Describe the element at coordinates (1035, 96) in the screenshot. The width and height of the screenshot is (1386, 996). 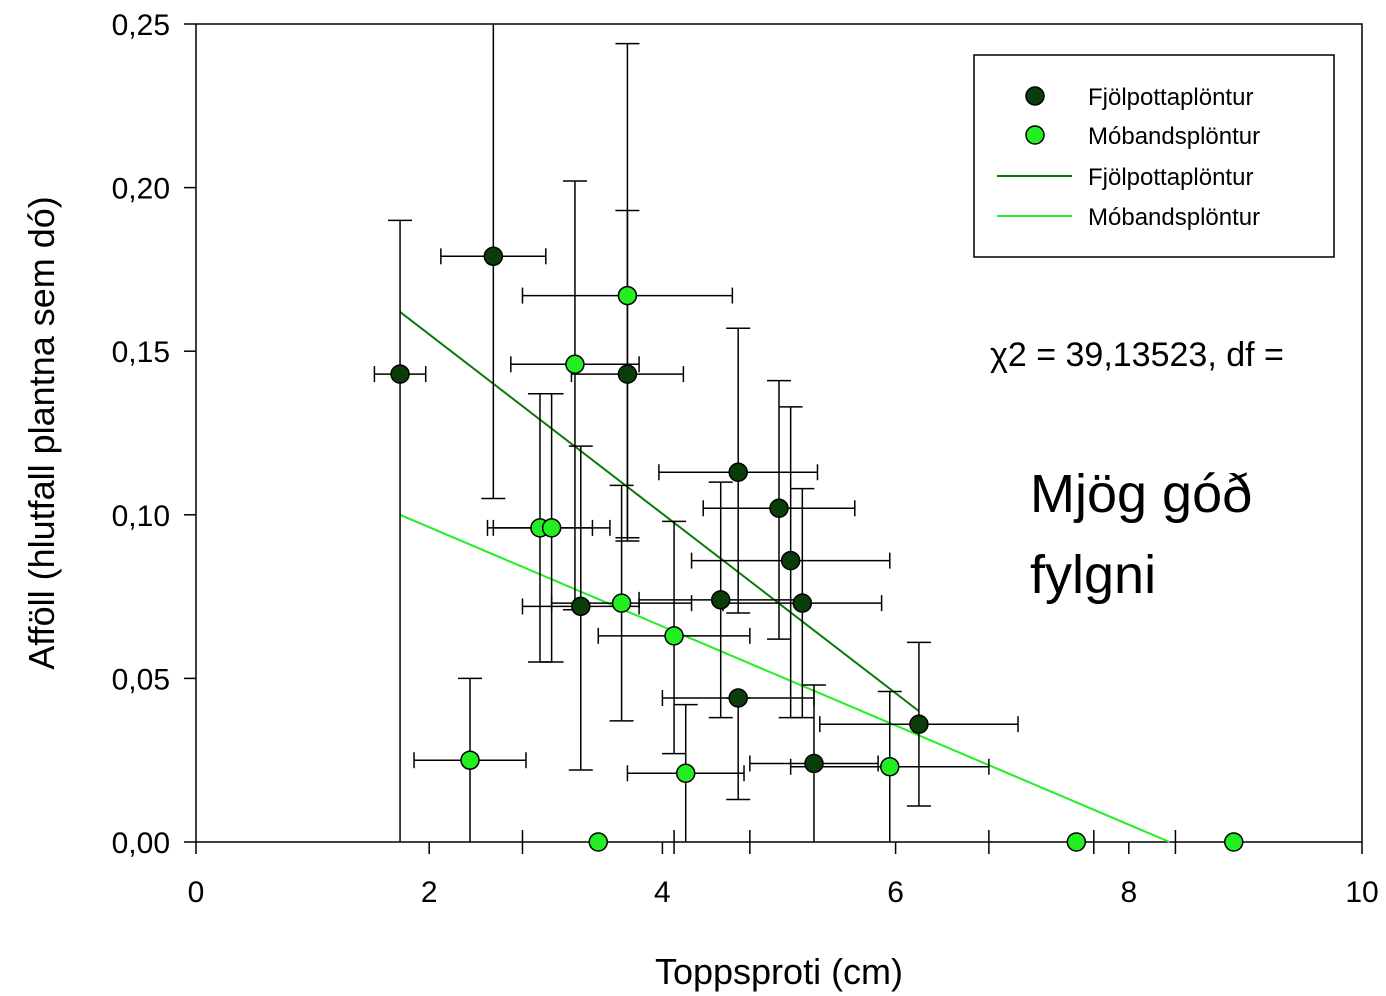
I see `legend-marker-fjolpotta` at that location.